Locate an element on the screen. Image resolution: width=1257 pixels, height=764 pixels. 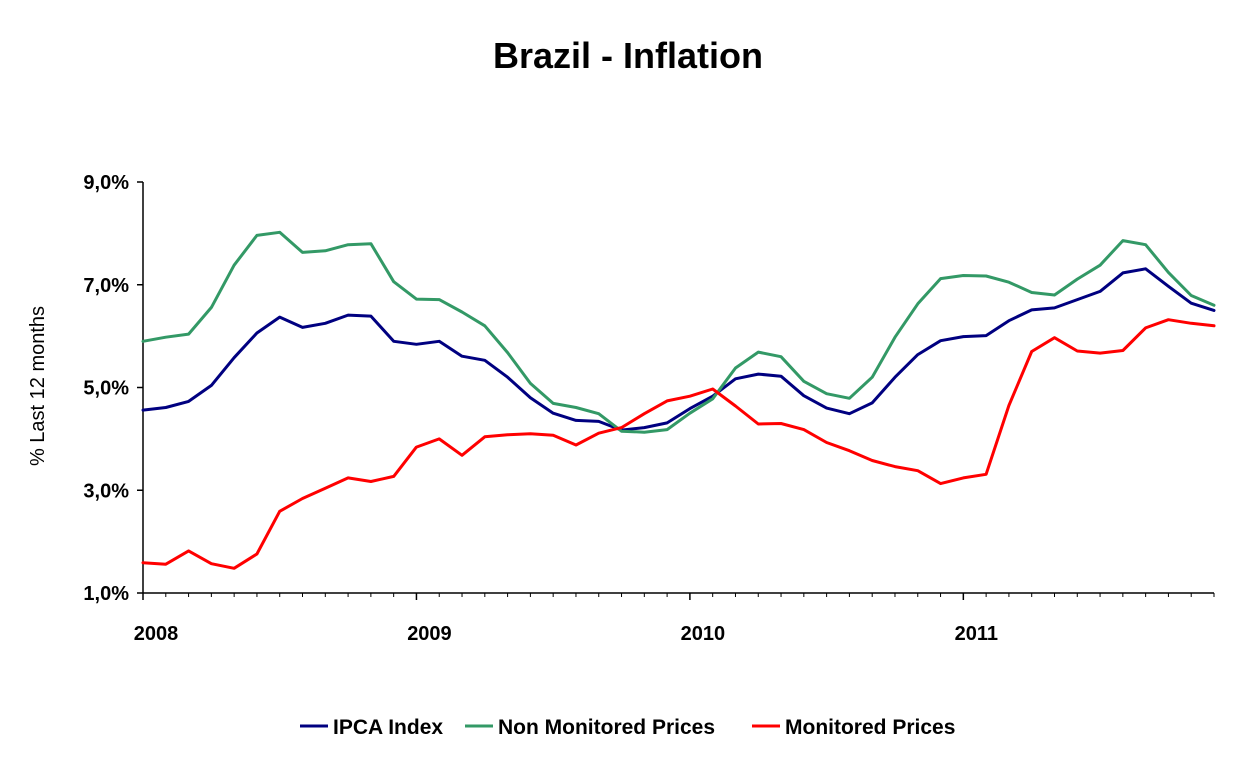
x-tick-label: 2009 is located at coordinates (429, 634).